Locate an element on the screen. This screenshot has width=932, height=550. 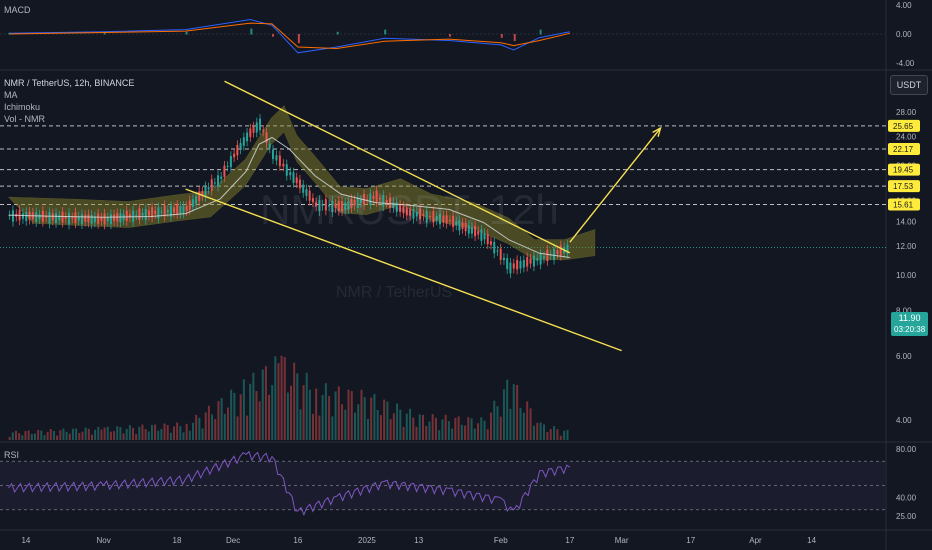
rsi-line is located at coordinates (289, 483).